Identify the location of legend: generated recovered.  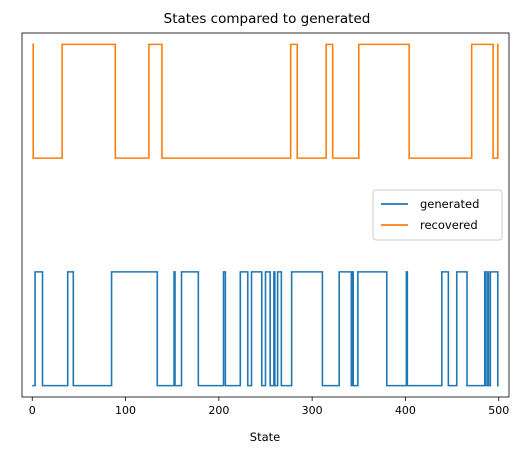
(437, 215).